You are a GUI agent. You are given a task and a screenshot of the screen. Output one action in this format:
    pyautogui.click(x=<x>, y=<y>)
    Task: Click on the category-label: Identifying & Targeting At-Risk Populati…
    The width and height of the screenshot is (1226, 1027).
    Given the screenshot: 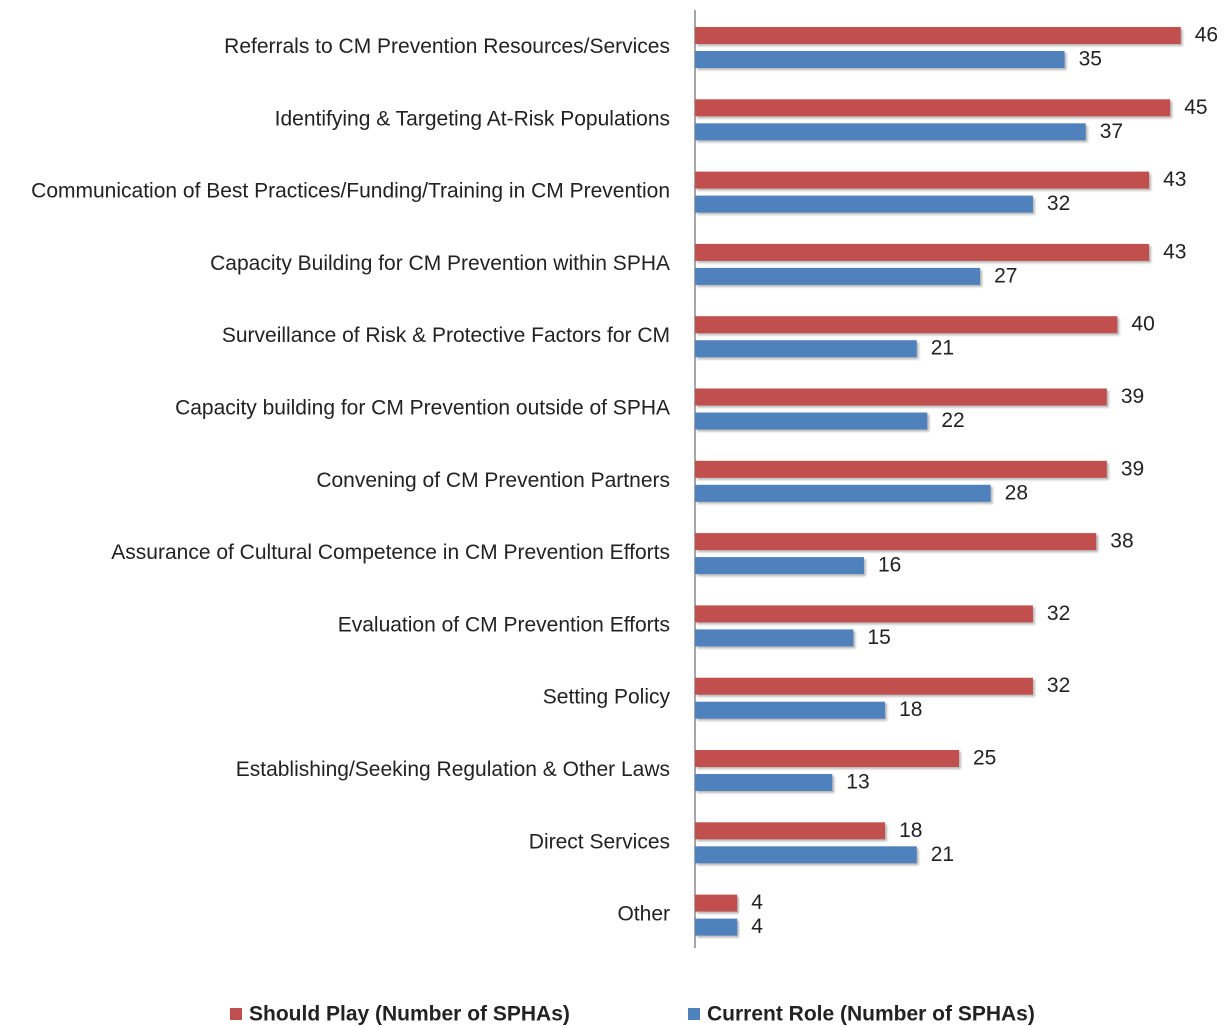 What is the action you would take?
    pyautogui.click(x=472, y=118)
    